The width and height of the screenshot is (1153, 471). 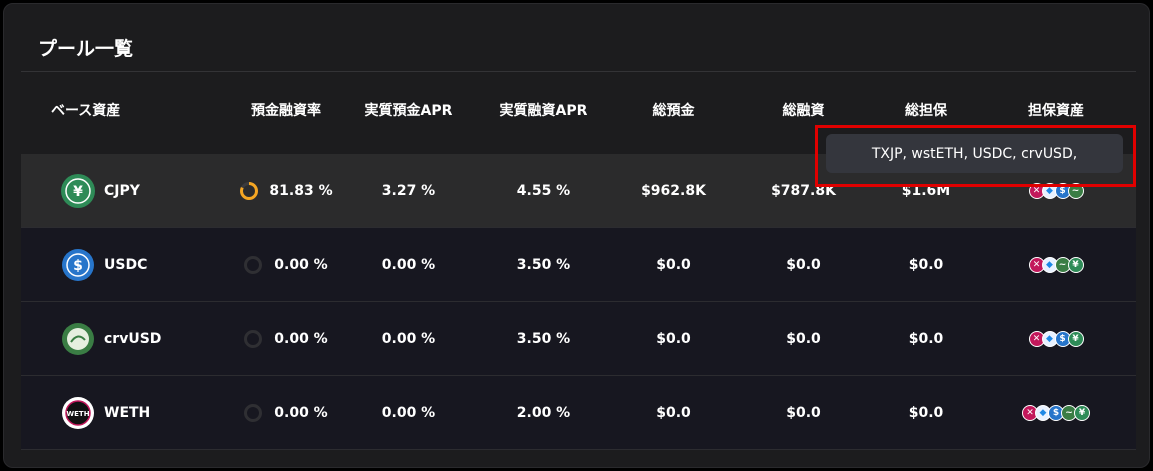 What do you see at coordinates (926, 111) in the screenshot?
I see `col-total-collateral: 総担保` at bounding box center [926, 111].